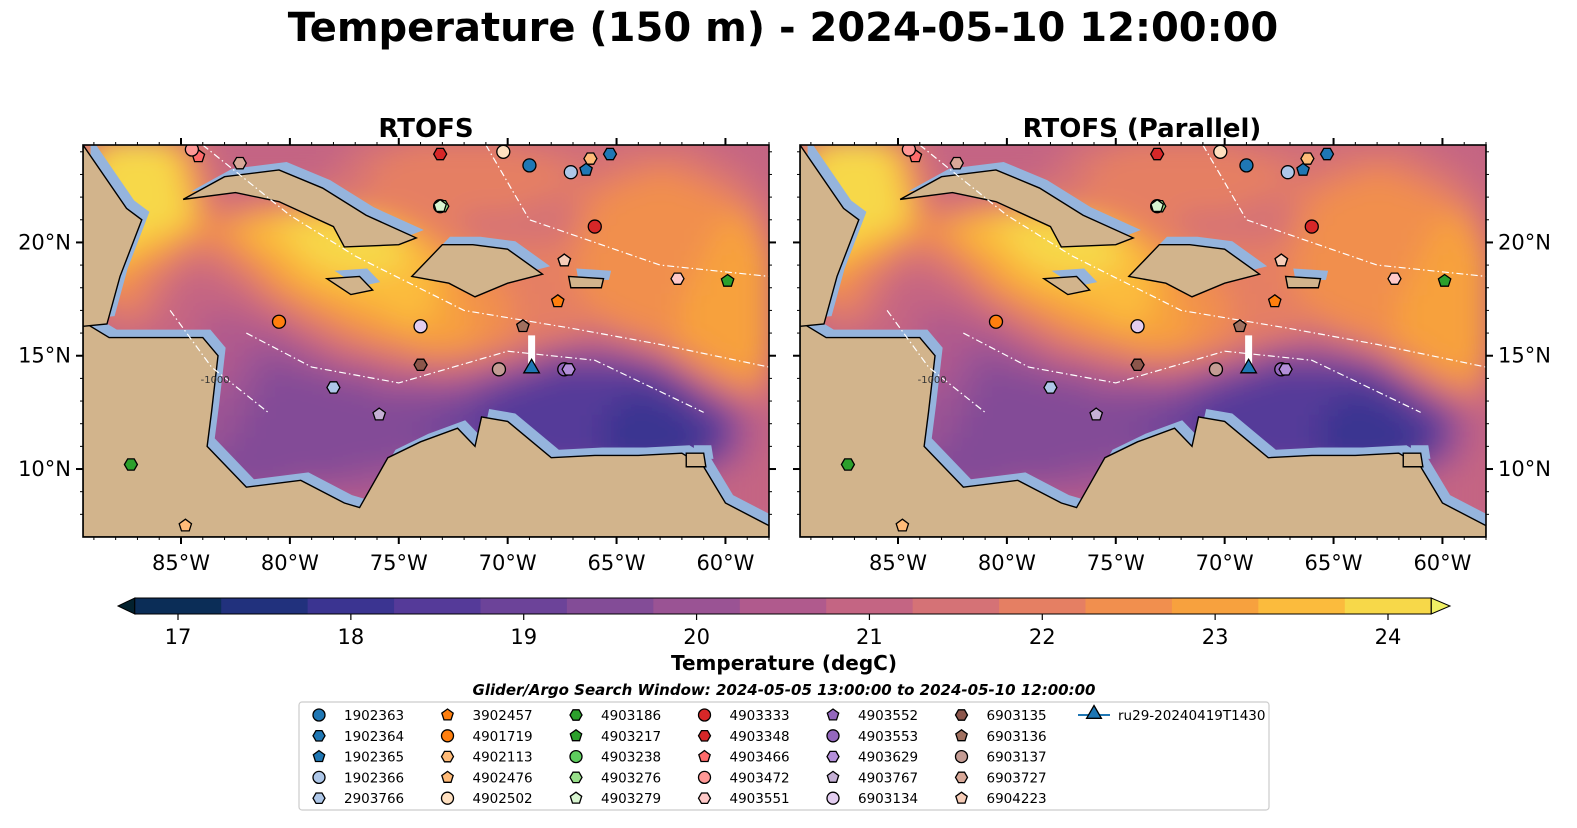 The height and width of the screenshot is (828, 1577). Describe the element at coordinates (374, 737) in the screenshot. I see `legend-label: 1902364` at that location.